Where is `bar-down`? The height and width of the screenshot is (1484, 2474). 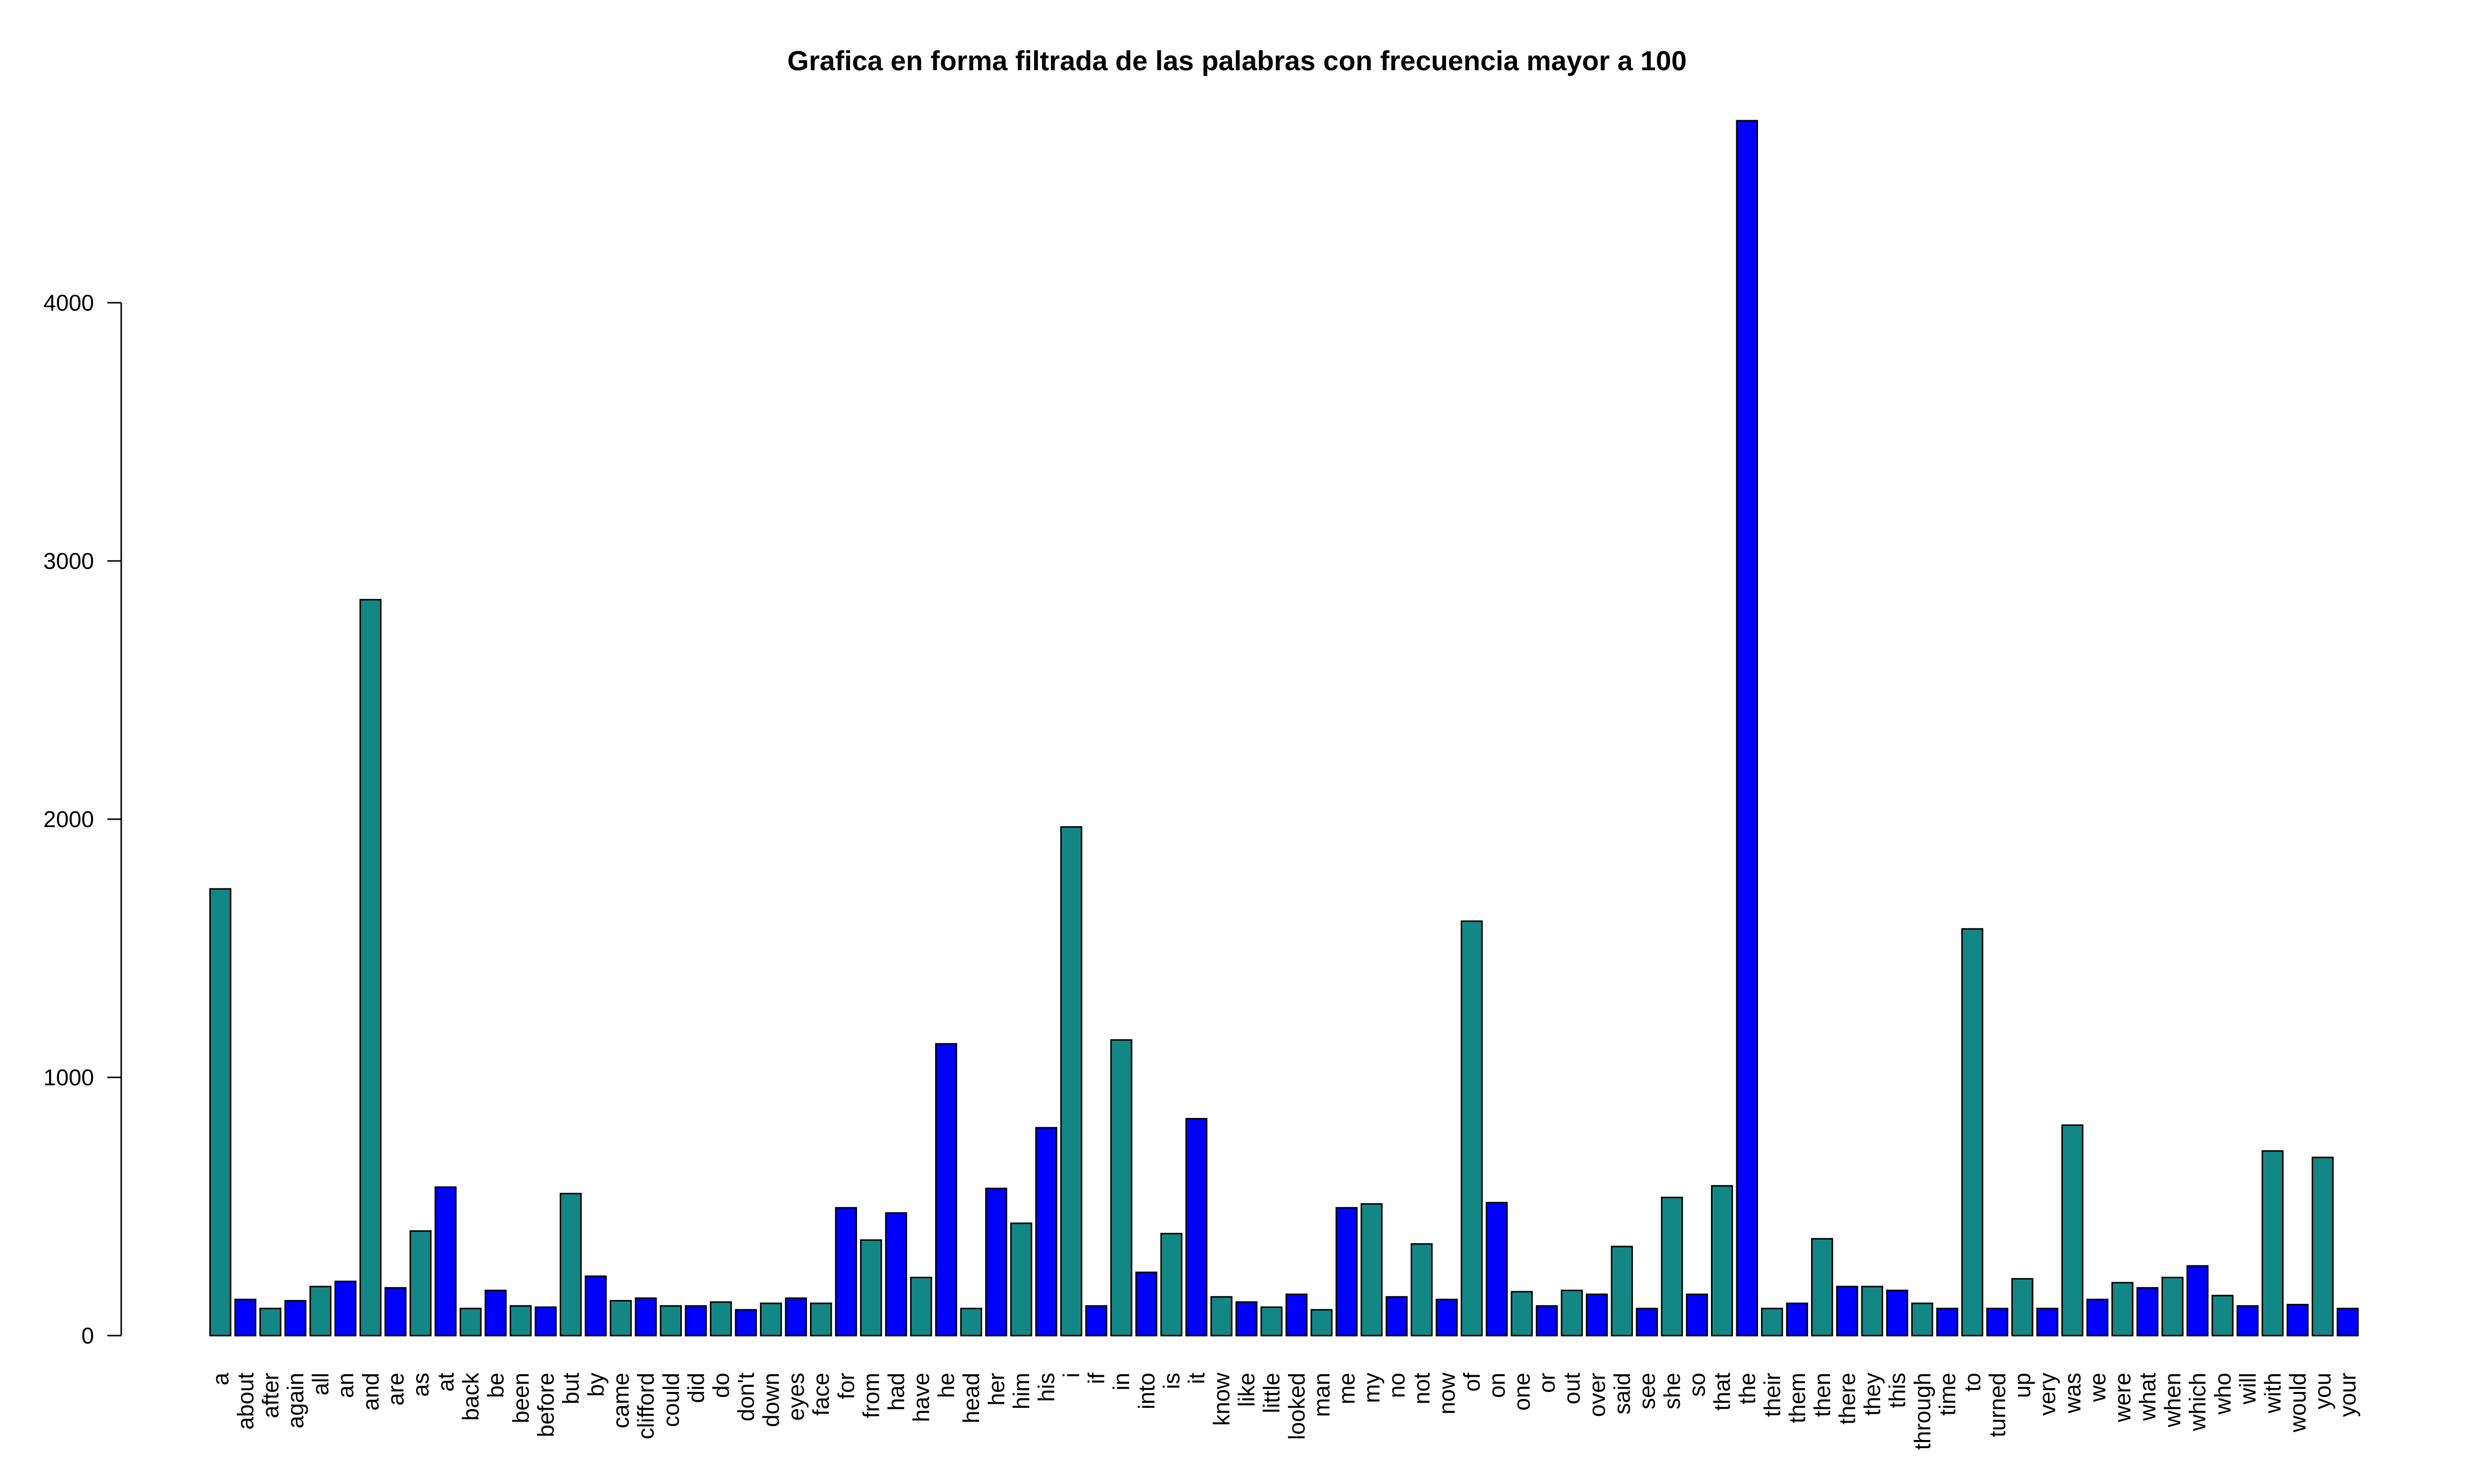
bar-down is located at coordinates (771, 1319).